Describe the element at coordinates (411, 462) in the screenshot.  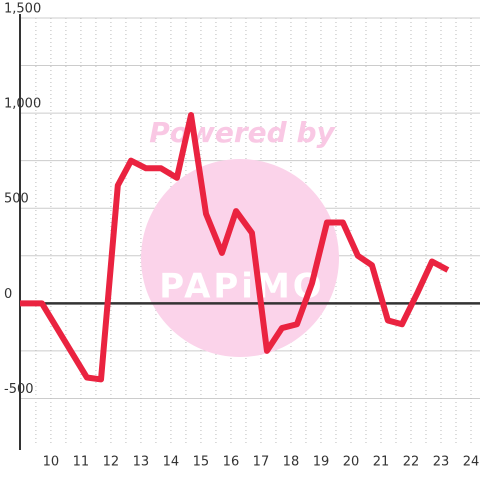
I see `x-tick-label: 22` at that location.